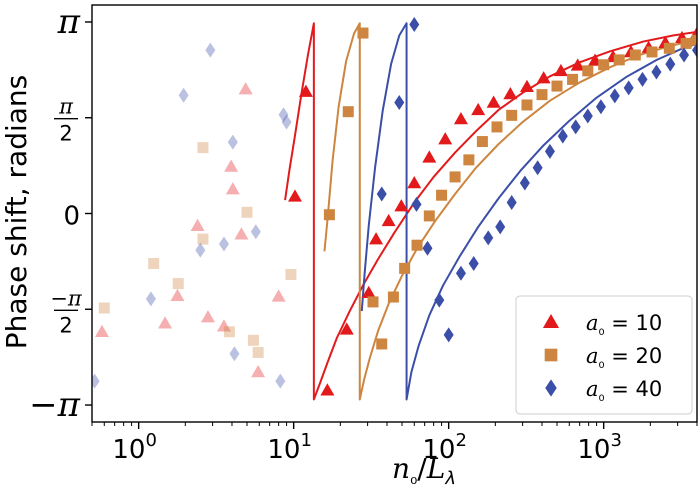 The image size is (700, 488). What do you see at coordinates (599, 447) in the screenshot?
I see `x-tick-label: 10³` at bounding box center [599, 447].